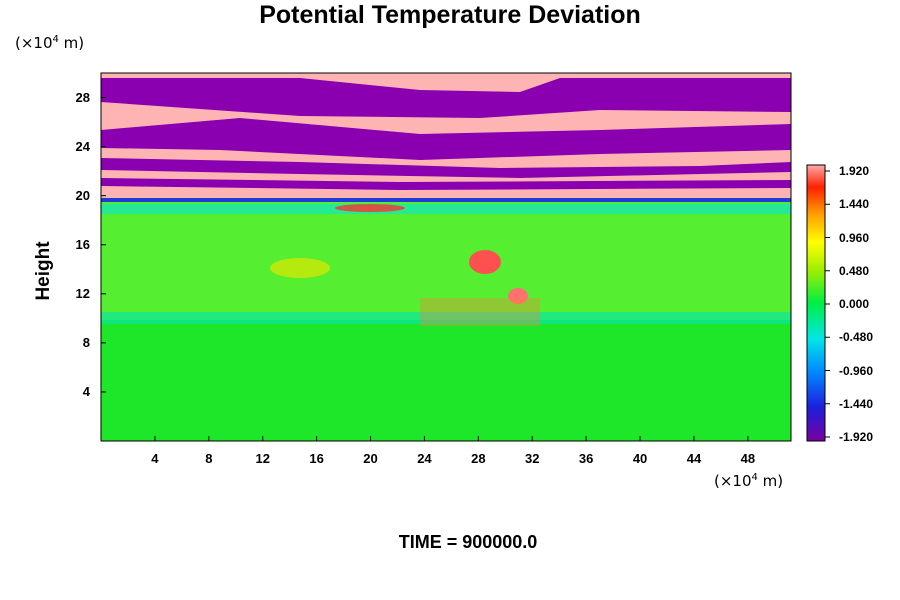 The height and width of the screenshot is (600, 900). What do you see at coordinates (468, 542) in the screenshot?
I see `time-label: TIME = 900000.0` at bounding box center [468, 542].